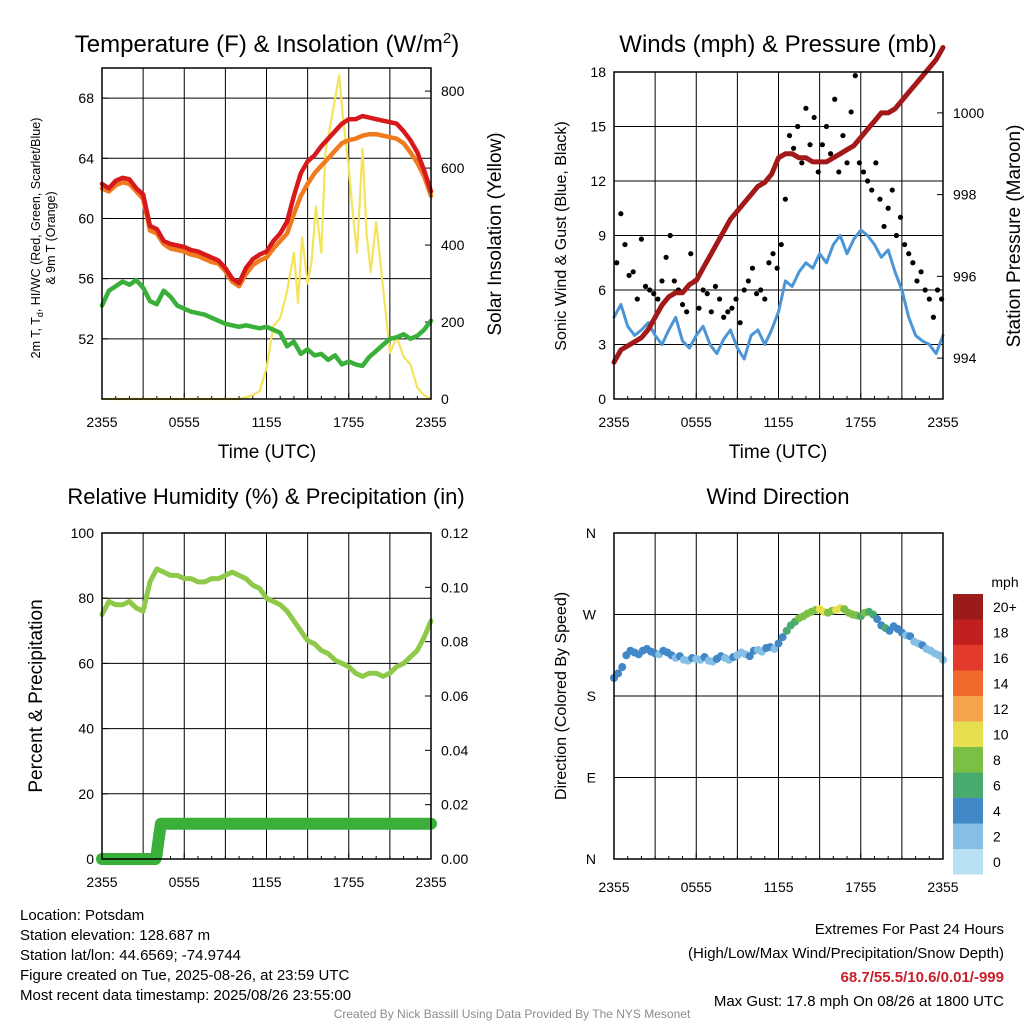 This screenshot has width=1024, height=1024. I want to click on extremes-values: 68.7/55.5/10.6/0.01/-999, so click(922, 977).